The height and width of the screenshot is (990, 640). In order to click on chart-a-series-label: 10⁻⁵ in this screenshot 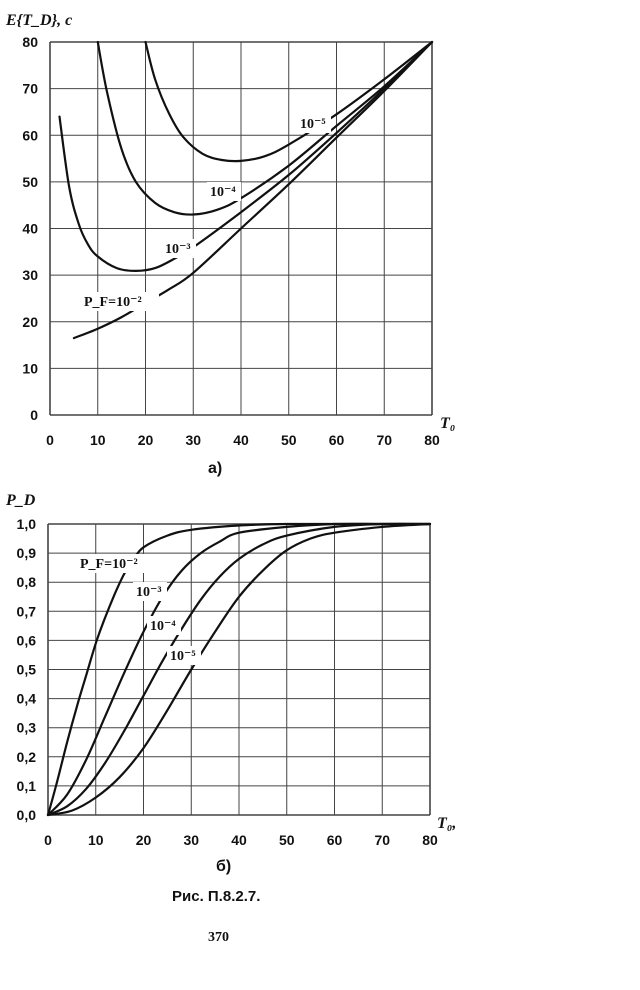, I will do `click(313, 124)`.